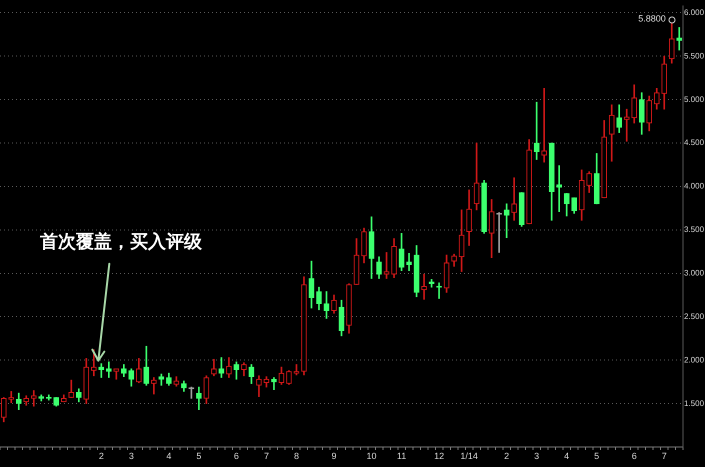 Image resolution: width=705 pixels, height=467 pixels. What do you see at coordinates (694, 55) in the screenshot?
I see `y-tick-label: 5.500` at bounding box center [694, 55].